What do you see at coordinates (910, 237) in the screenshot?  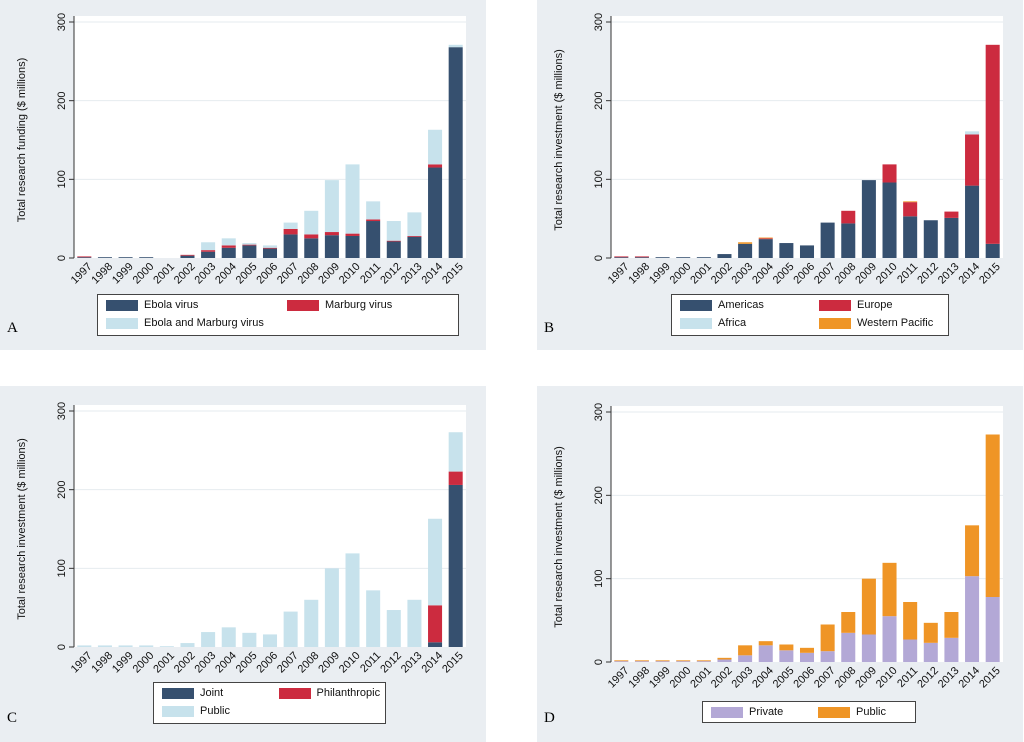 I see `chart-b-bar-americas-2011` at bounding box center [910, 237].